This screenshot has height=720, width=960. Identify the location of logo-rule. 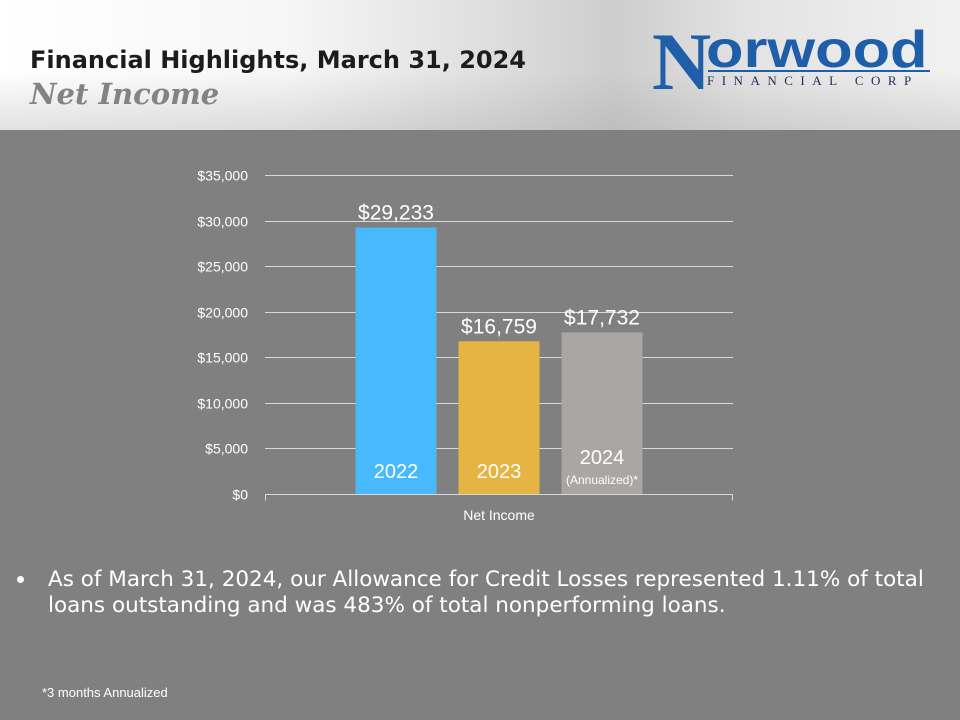
(819, 71).